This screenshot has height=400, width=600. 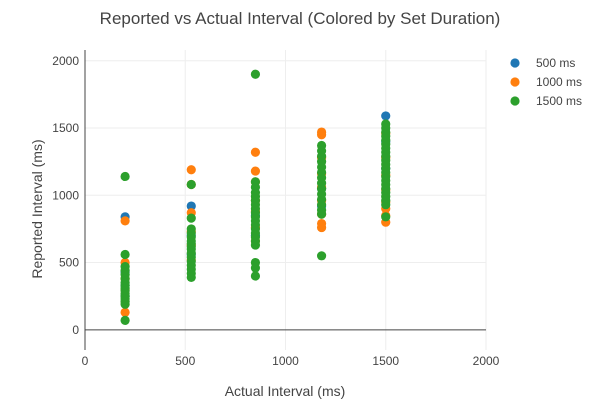 I want to click on x-tick-label: 2000, so click(x=486, y=361).